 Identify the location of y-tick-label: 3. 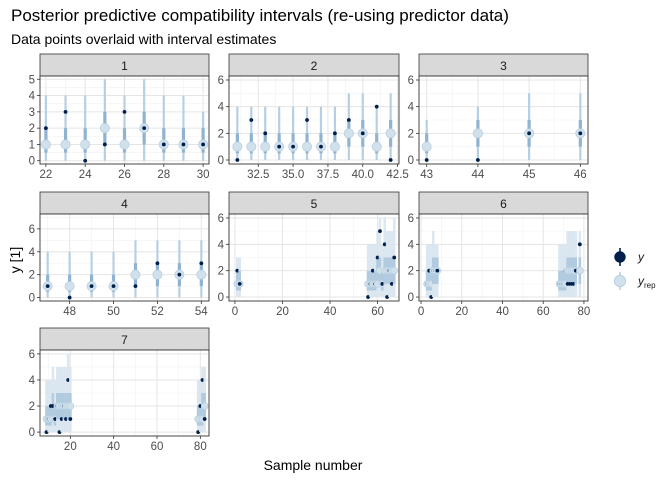
(32, 113).